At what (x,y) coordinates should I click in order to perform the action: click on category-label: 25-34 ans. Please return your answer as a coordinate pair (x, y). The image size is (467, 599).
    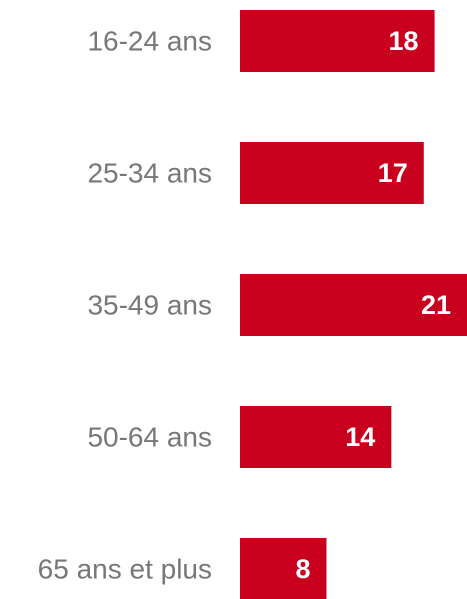
    Looking at the image, I should click on (149, 172).